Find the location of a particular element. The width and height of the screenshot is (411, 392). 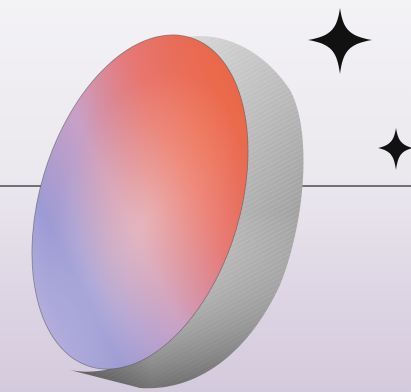

sparkle-small-icon is located at coordinates (394, 149).